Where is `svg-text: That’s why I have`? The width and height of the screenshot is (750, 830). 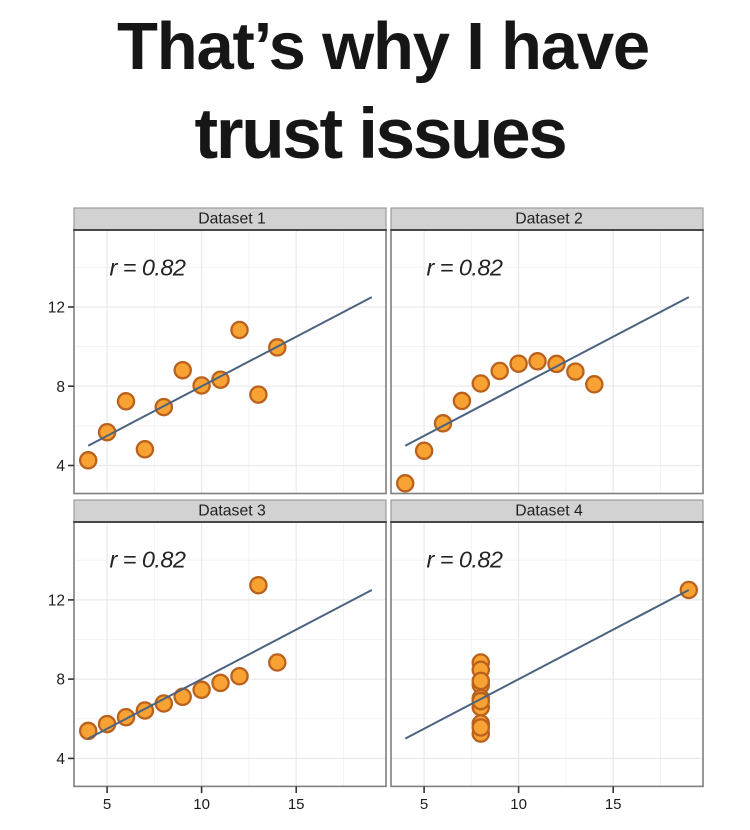 svg-text: That’s why I have is located at coordinates (383, 46).